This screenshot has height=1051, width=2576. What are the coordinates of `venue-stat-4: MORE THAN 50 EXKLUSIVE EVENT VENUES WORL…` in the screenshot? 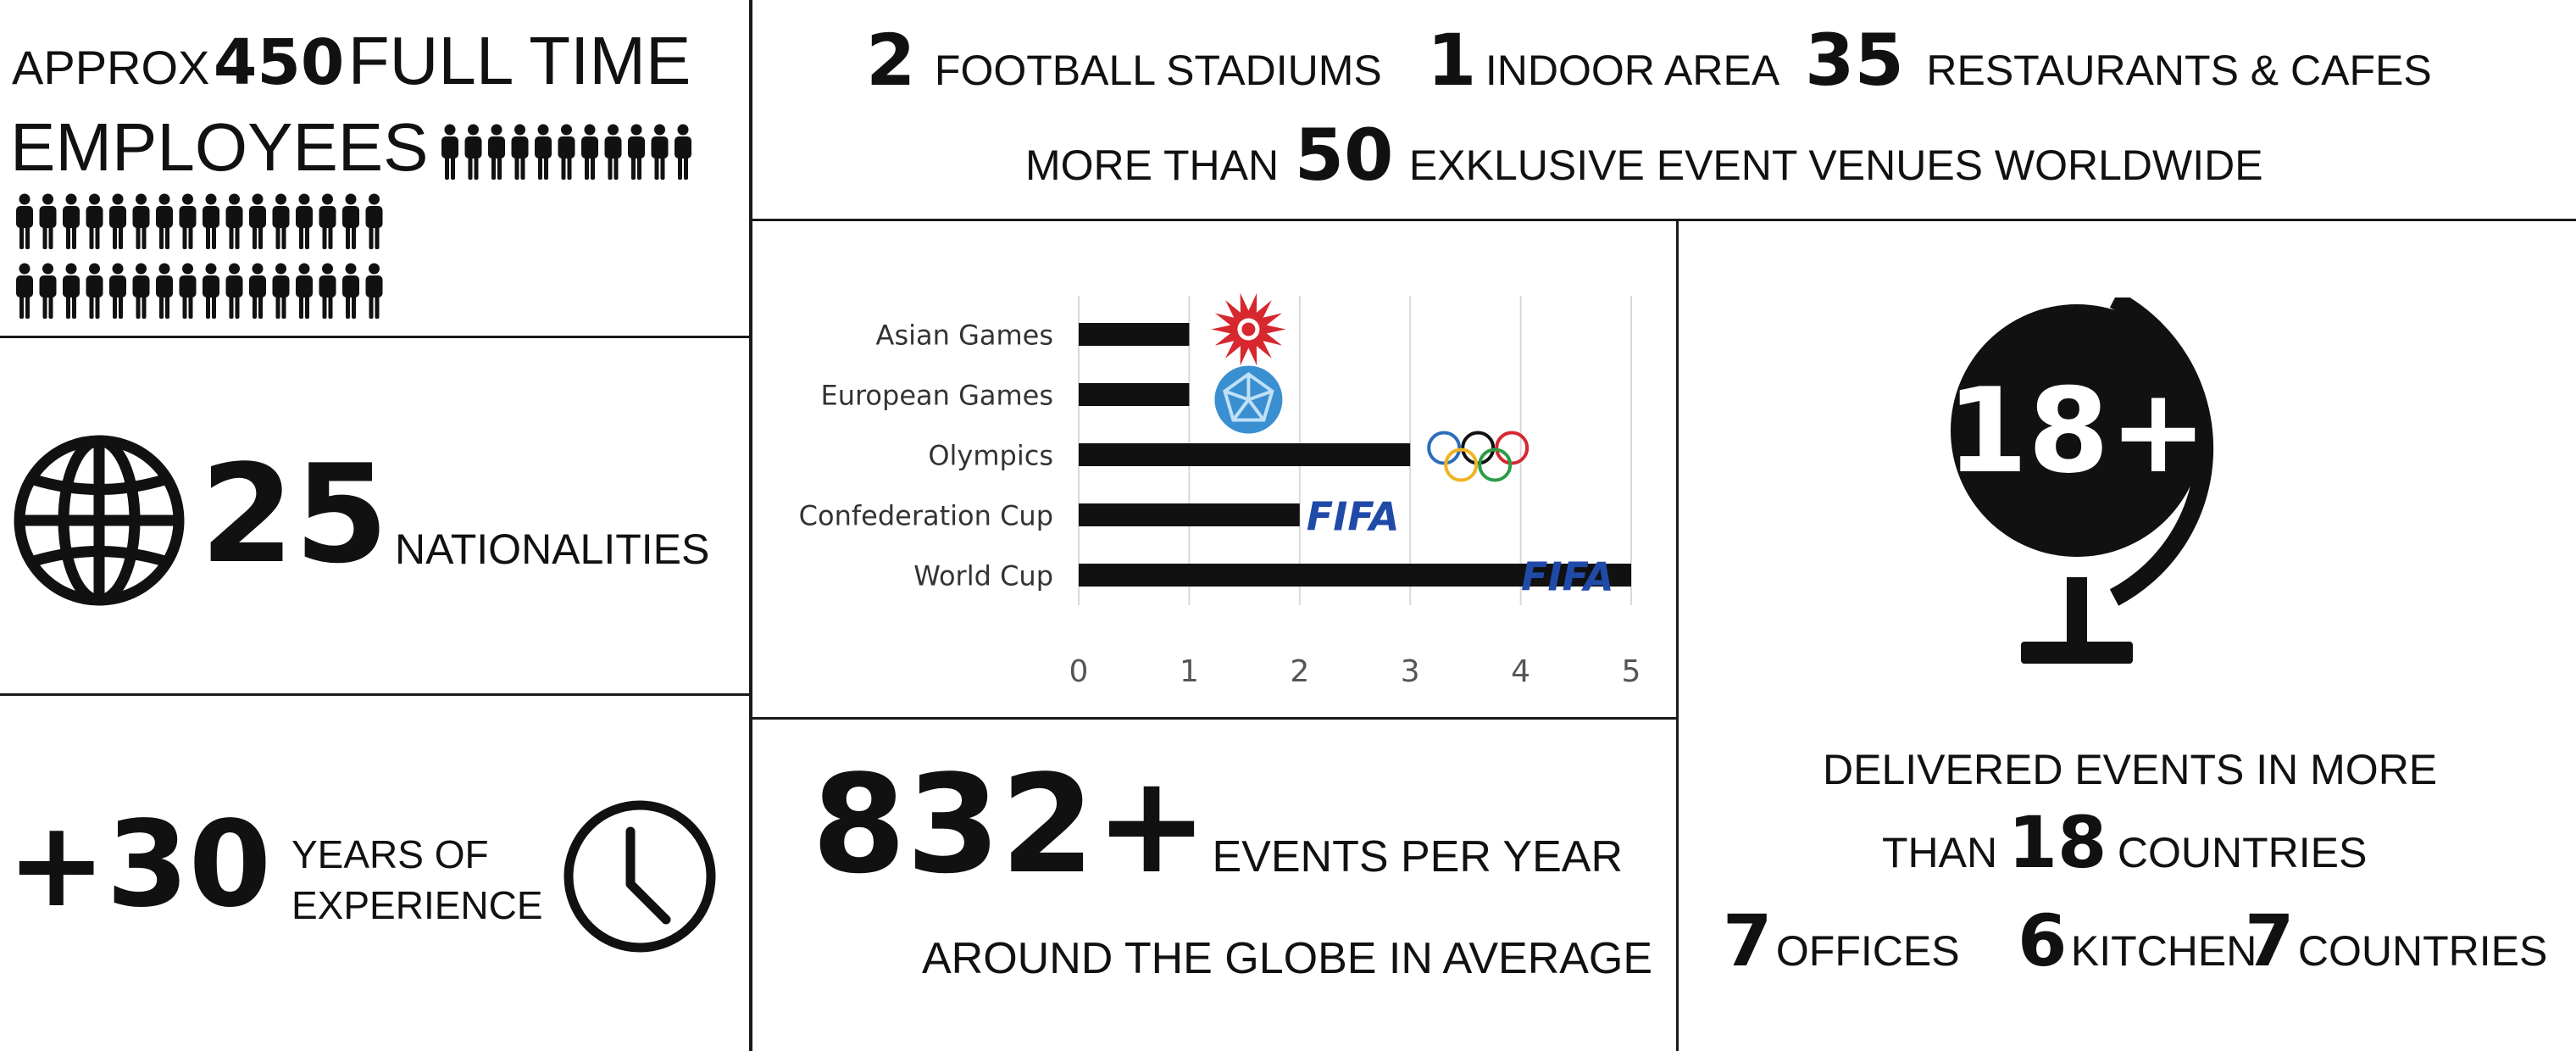 It's located at (1644, 155).